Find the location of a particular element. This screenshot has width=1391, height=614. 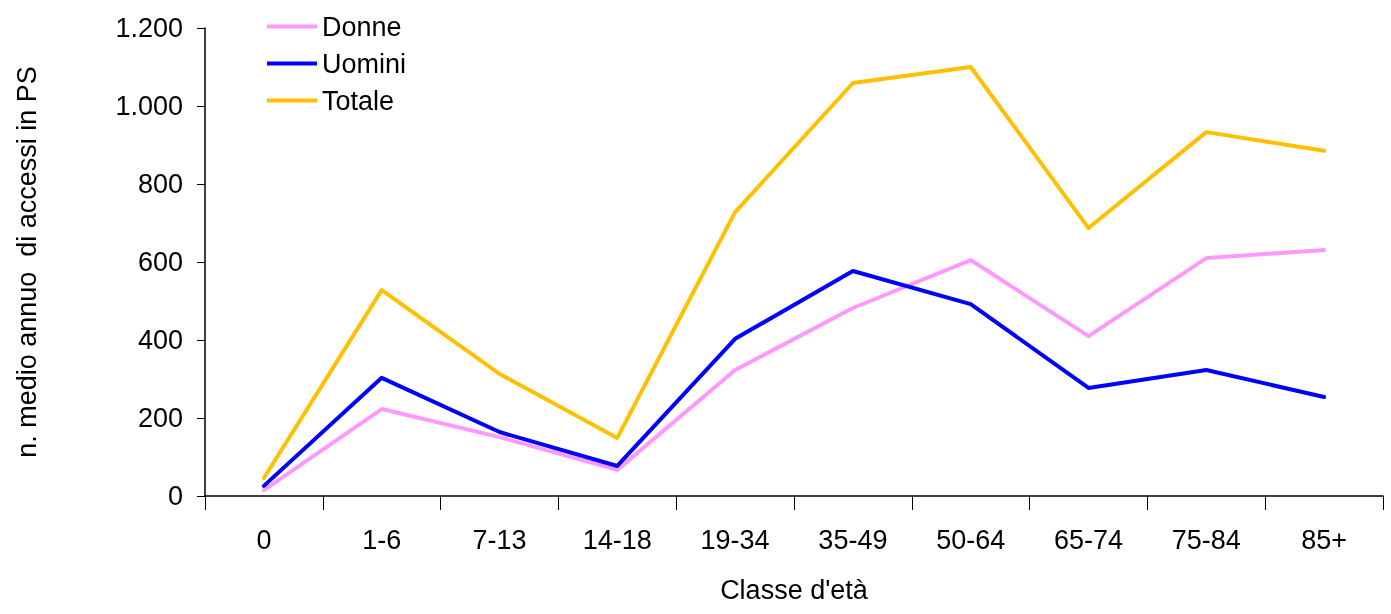

legend-label: Totale is located at coordinates (358, 100).